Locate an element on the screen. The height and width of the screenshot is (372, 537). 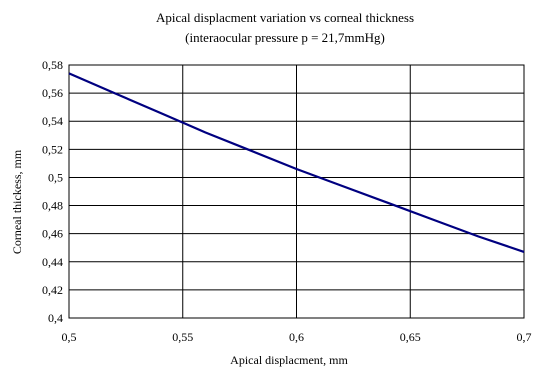
x-tick-label: 0,7 is located at coordinates (524, 337).